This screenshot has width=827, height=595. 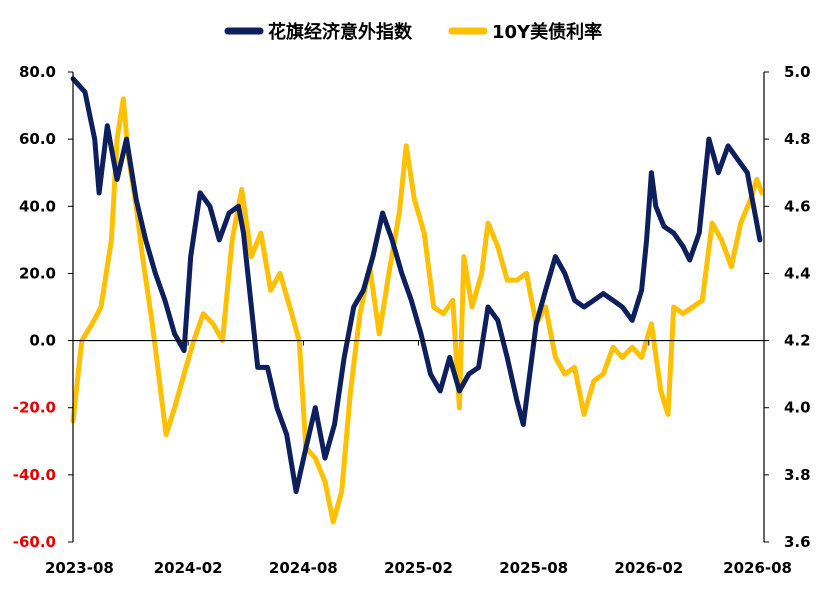 I want to click on x-tick-label: 2024-02, so click(x=188, y=568).